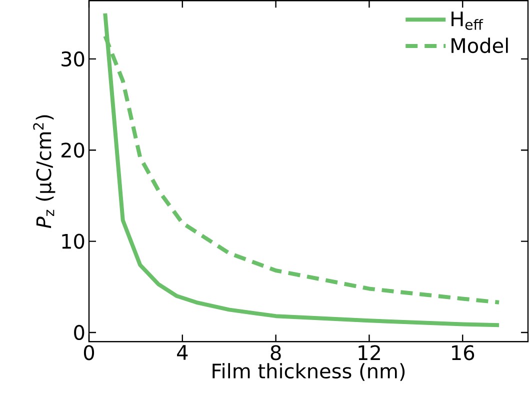 The width and height of the screenshot is (530, 413). I want to click on y-tick-label: 0, so click(79, 332).